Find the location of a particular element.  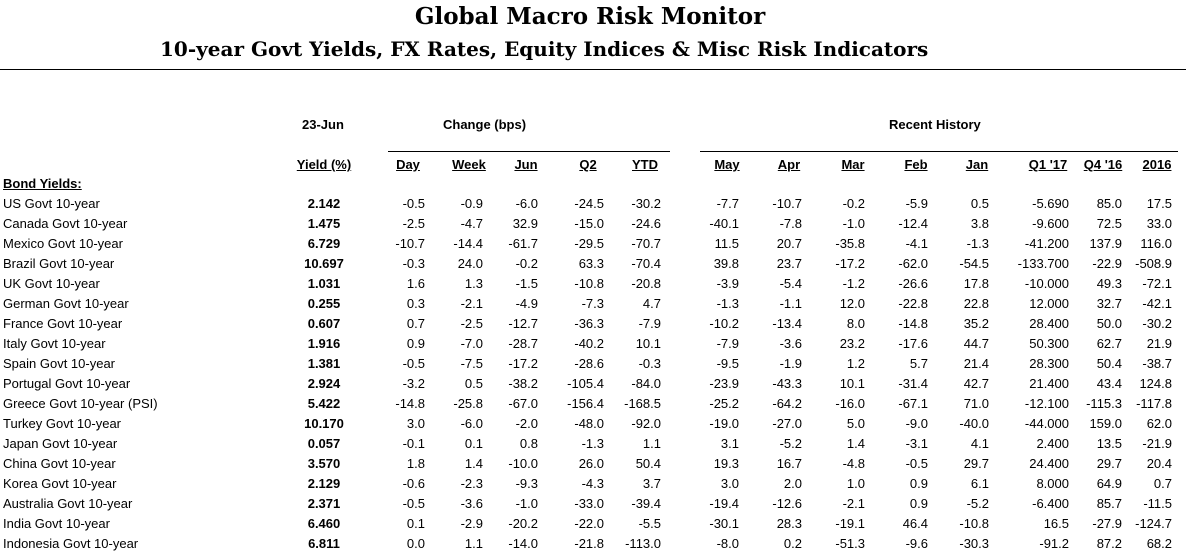

cell-ytd: 50.4 is located at coordinates (648, 463).